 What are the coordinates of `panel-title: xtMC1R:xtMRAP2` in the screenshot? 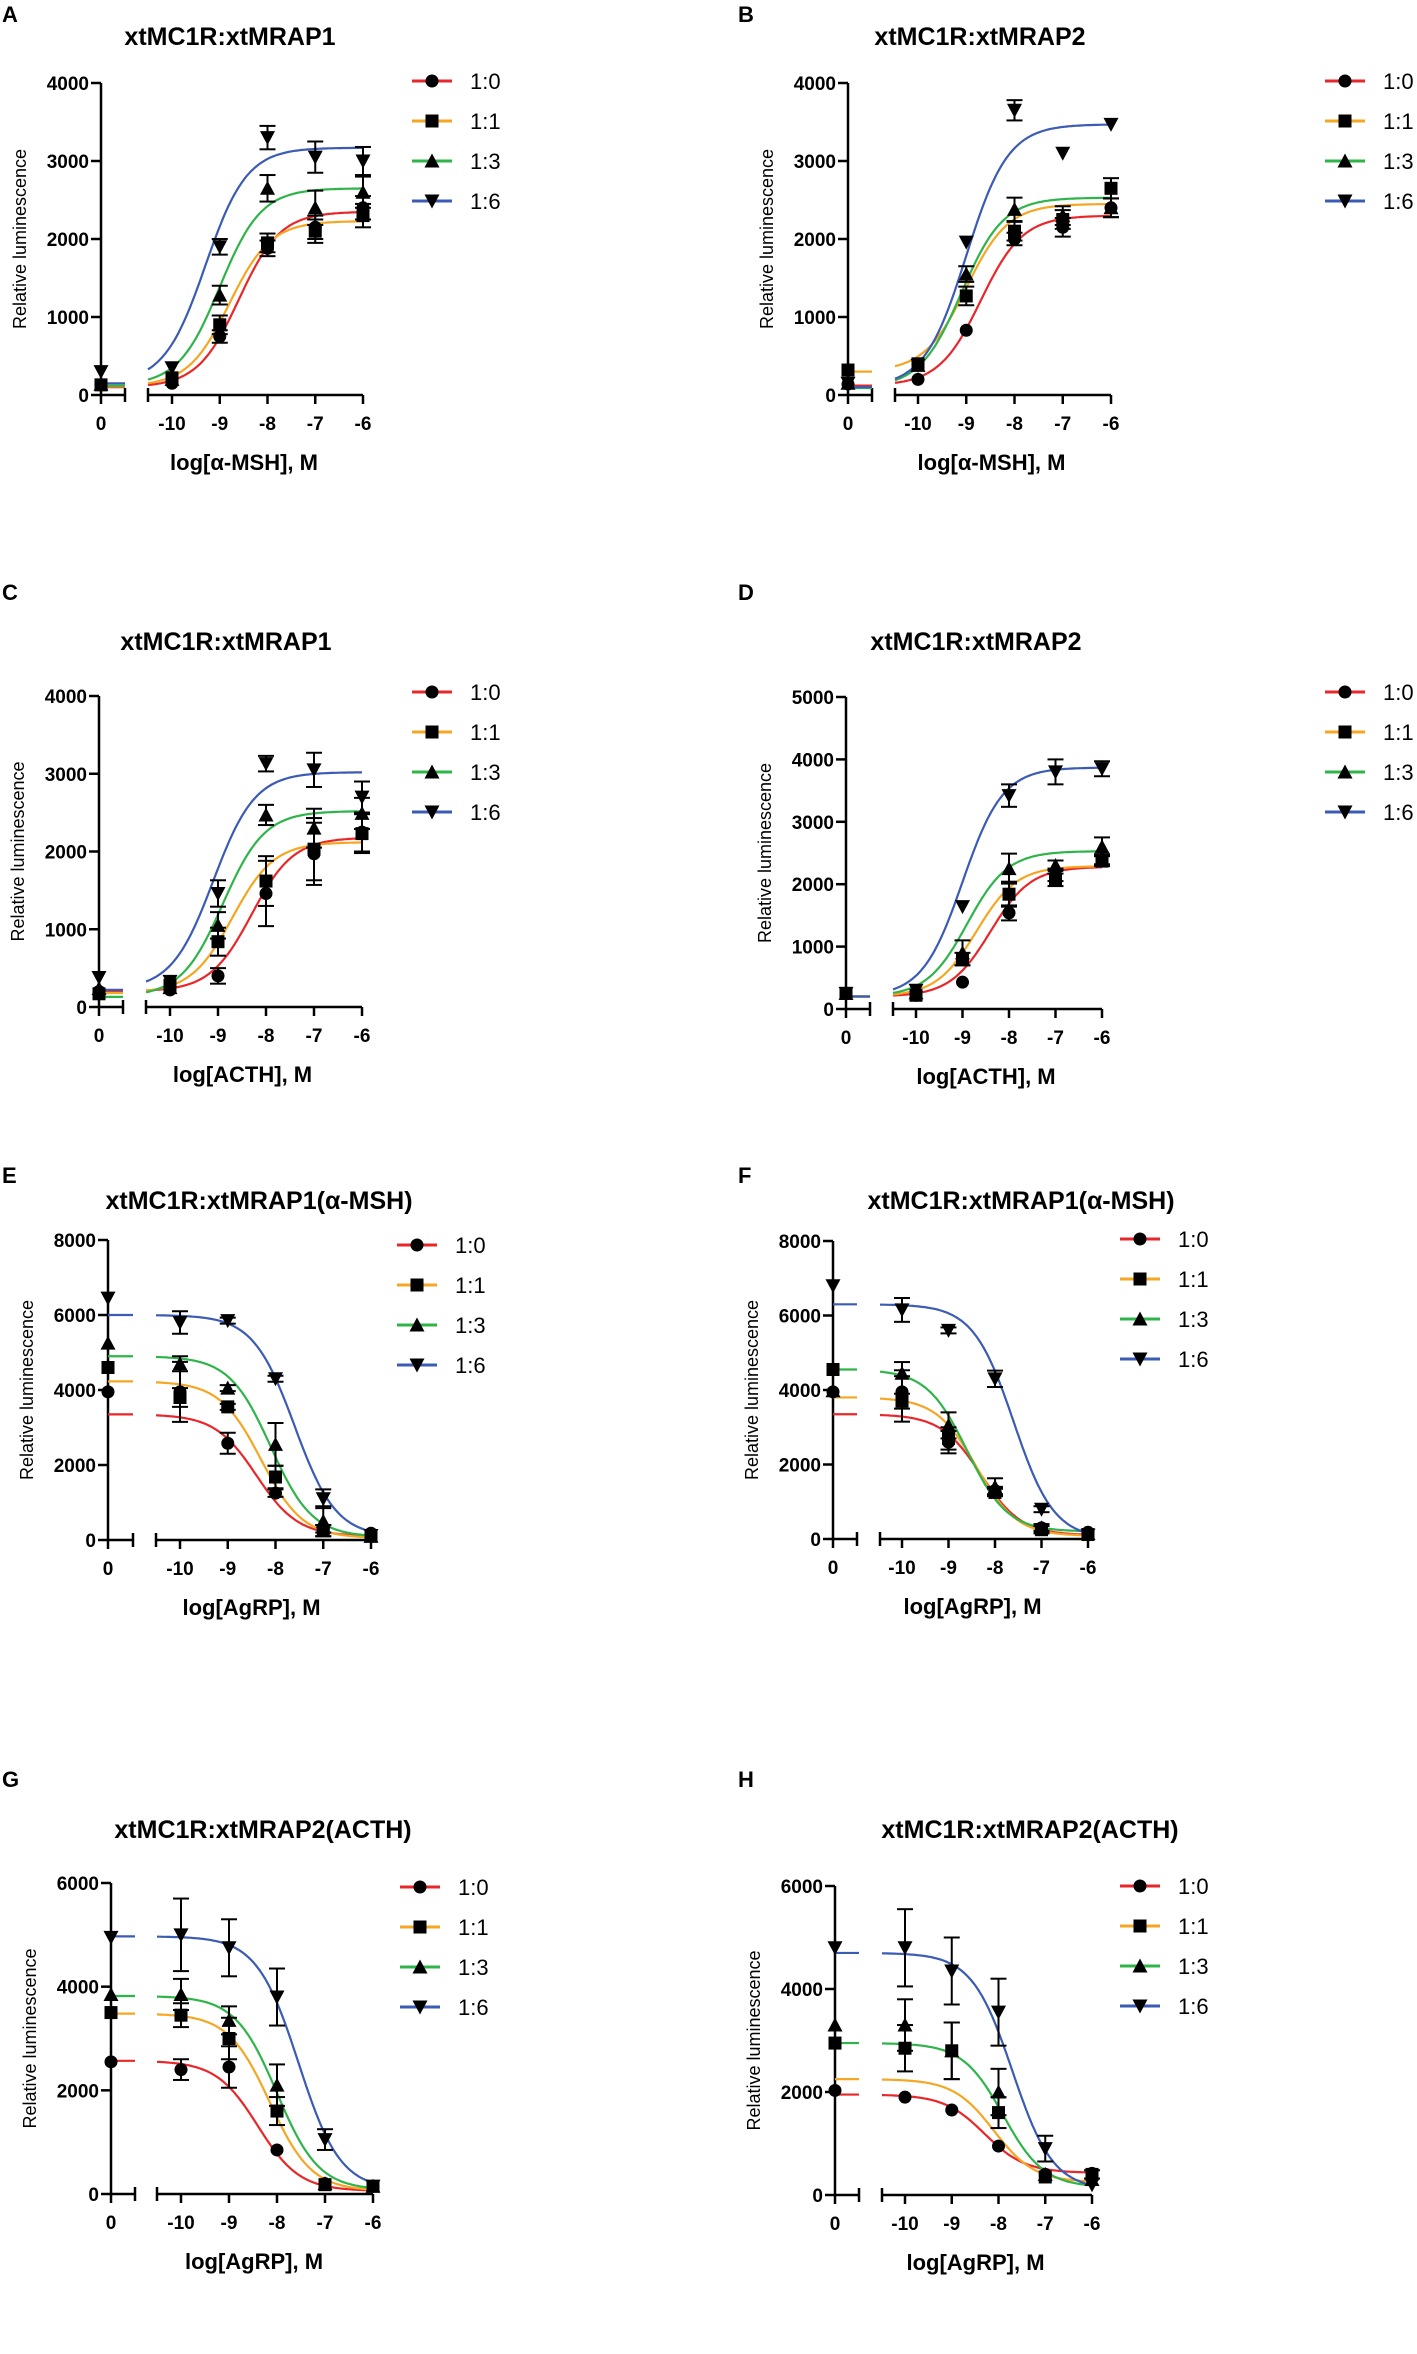 It's located at (979, 37).